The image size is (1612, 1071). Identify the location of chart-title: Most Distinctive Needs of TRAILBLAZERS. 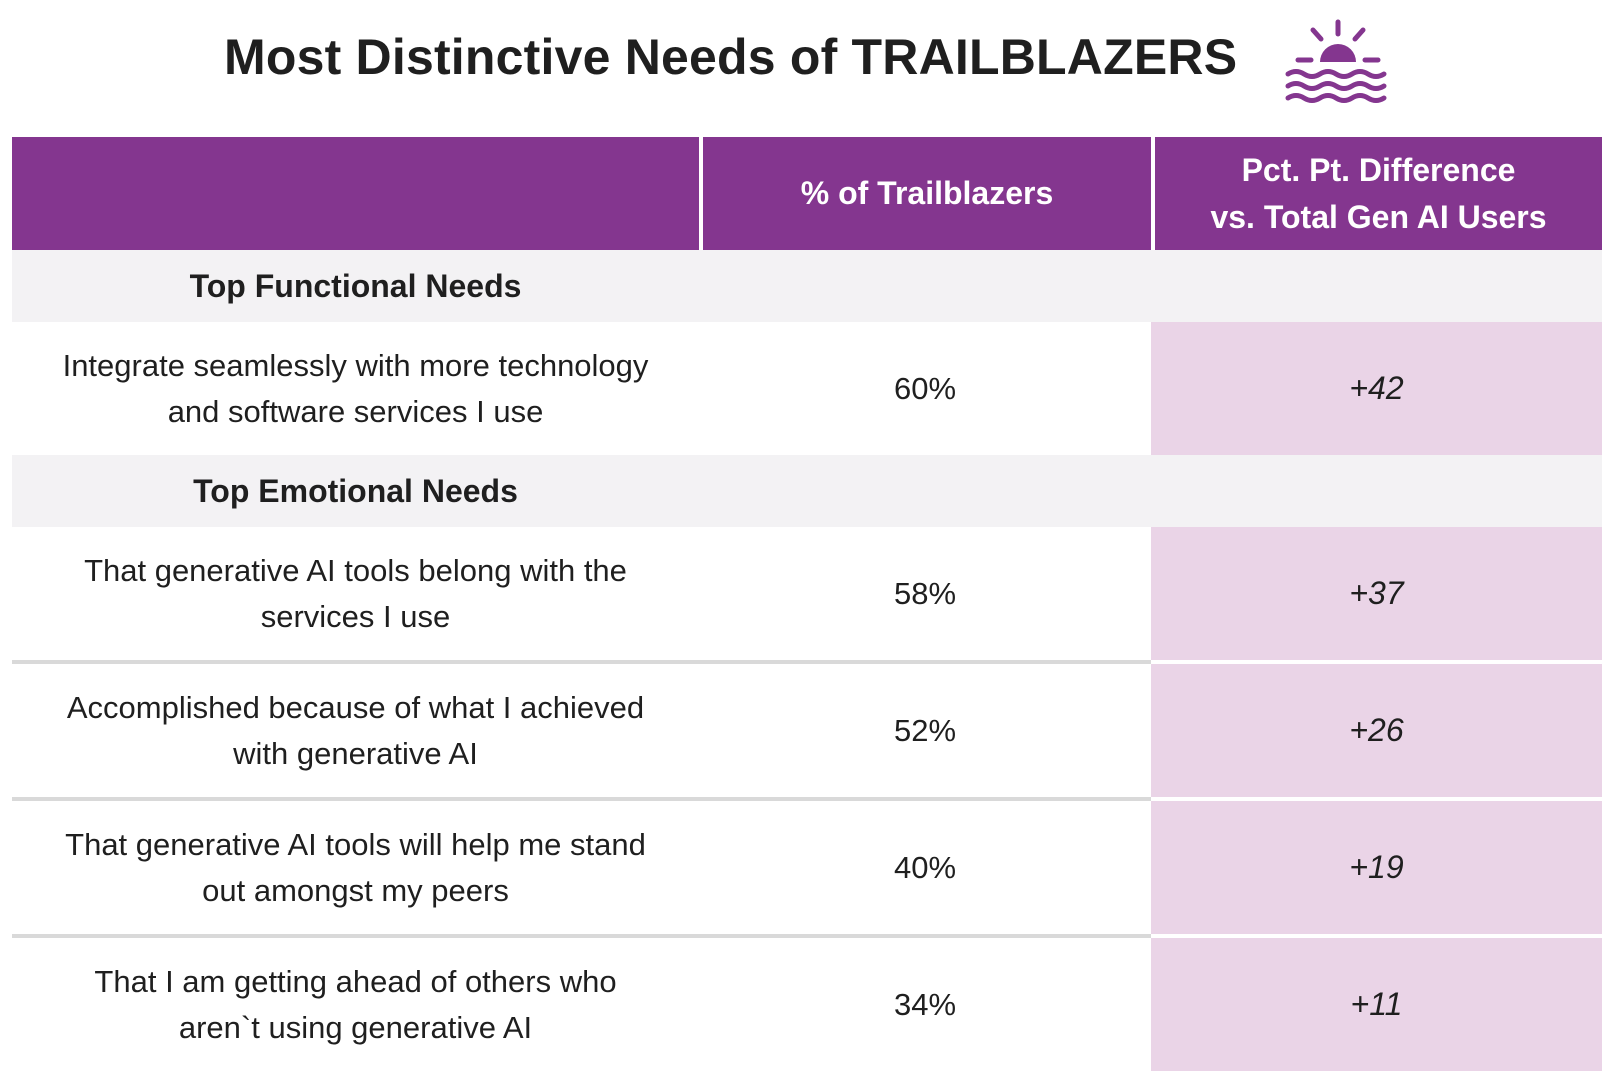
(731, 57).